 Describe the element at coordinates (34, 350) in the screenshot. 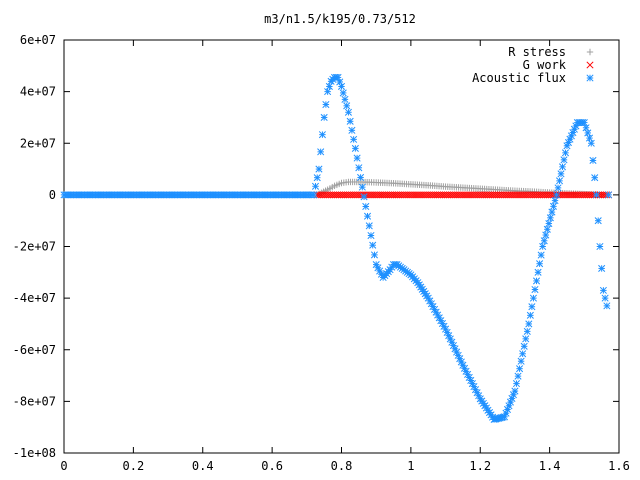

I see `y-tick-label: -6e+07` at that location.